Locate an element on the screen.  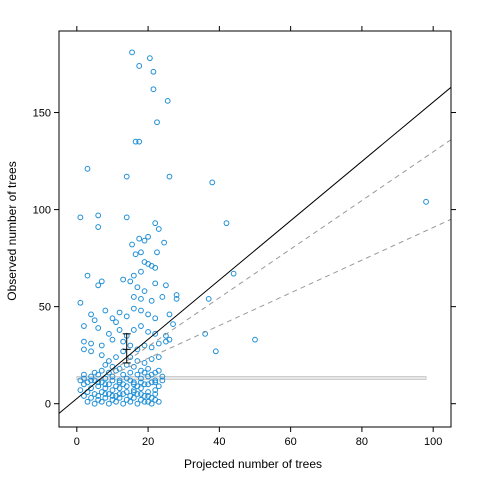
x-tick-label: 100 is located at coordinates (433, 442).